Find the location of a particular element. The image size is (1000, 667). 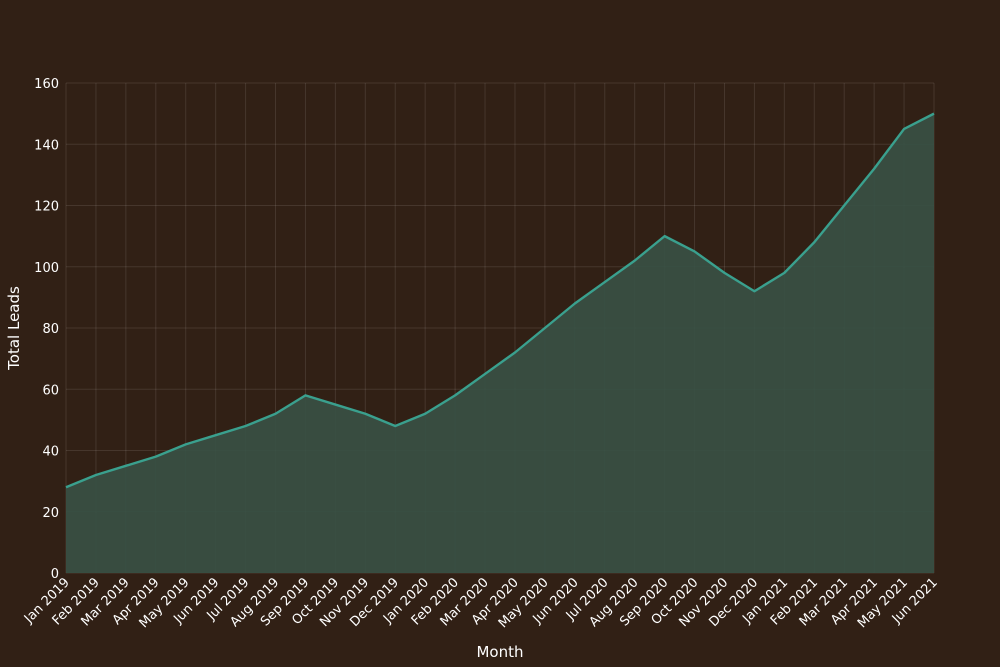

y-tick-label: 160 is located at coordinates (46, 84).